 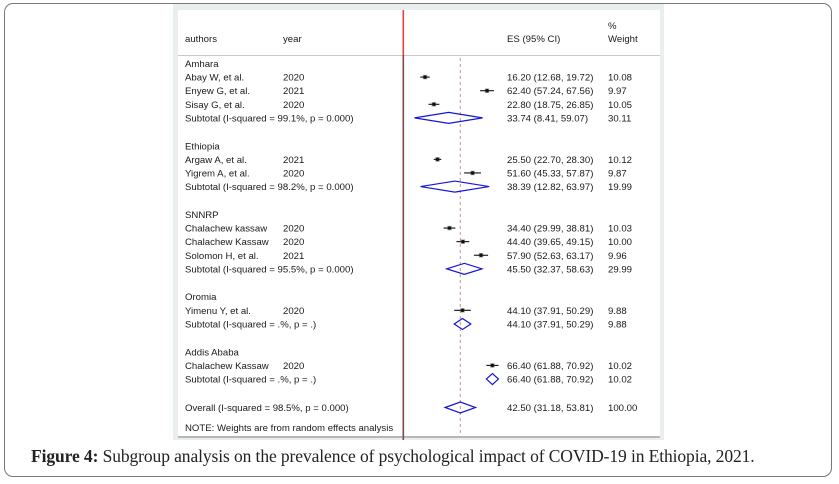 I want to click on subtotal-weight: 19.99, so click(x=620, y=187).